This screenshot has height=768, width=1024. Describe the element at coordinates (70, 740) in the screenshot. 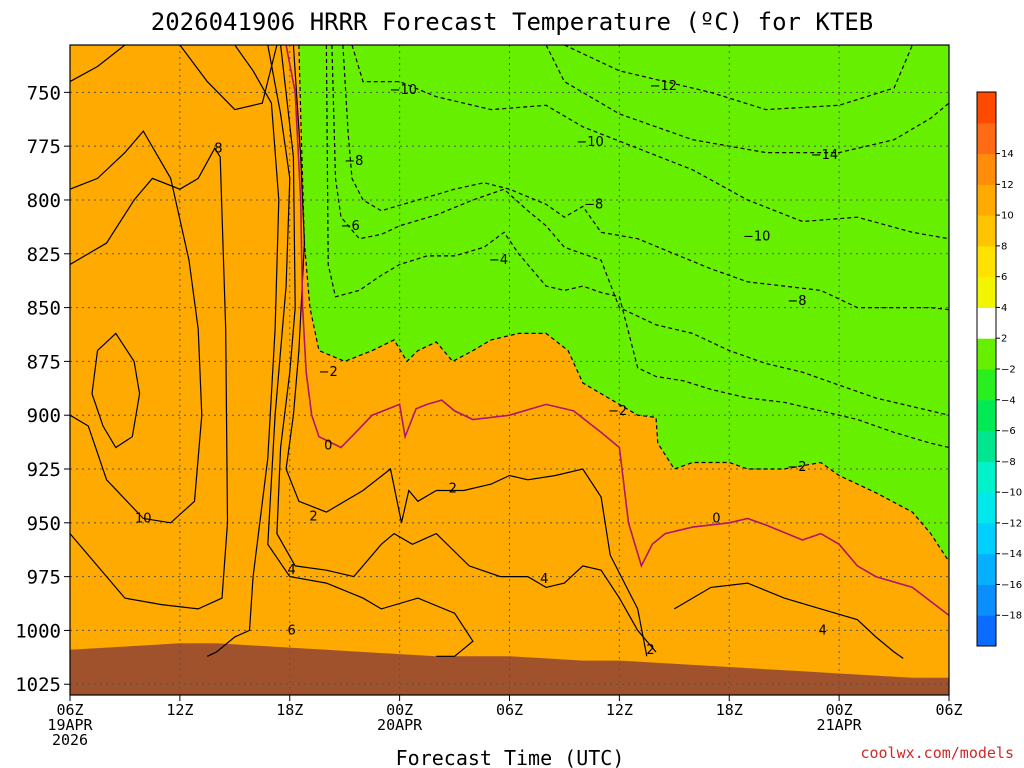

I see `x-tick-label: 2026` at that location.